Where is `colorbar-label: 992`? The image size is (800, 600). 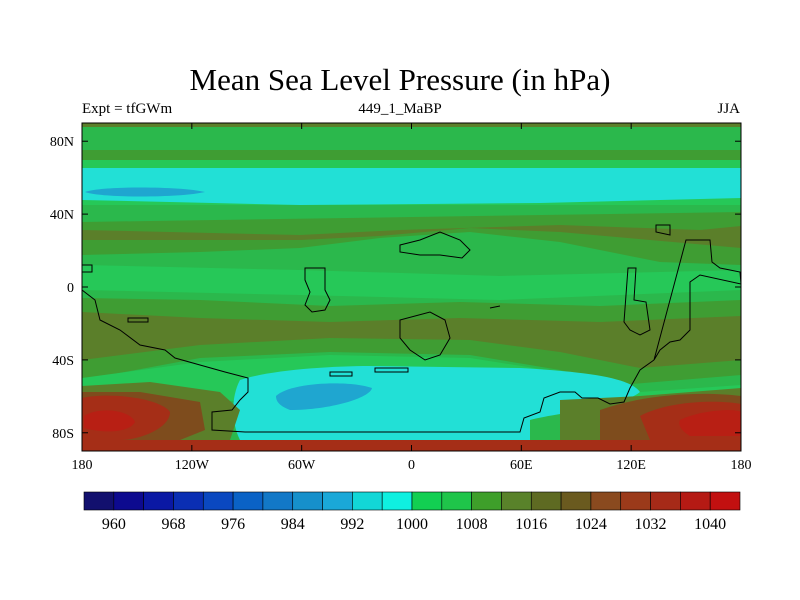
colorbar-label: 992 is located at coordinates (352, 524).